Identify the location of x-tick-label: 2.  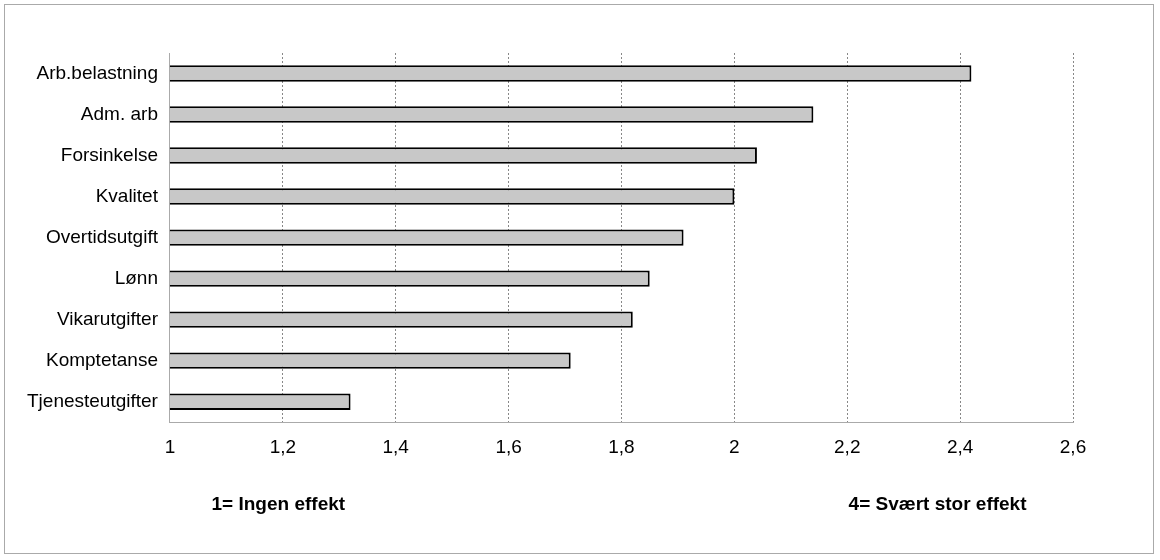
(734, 446).